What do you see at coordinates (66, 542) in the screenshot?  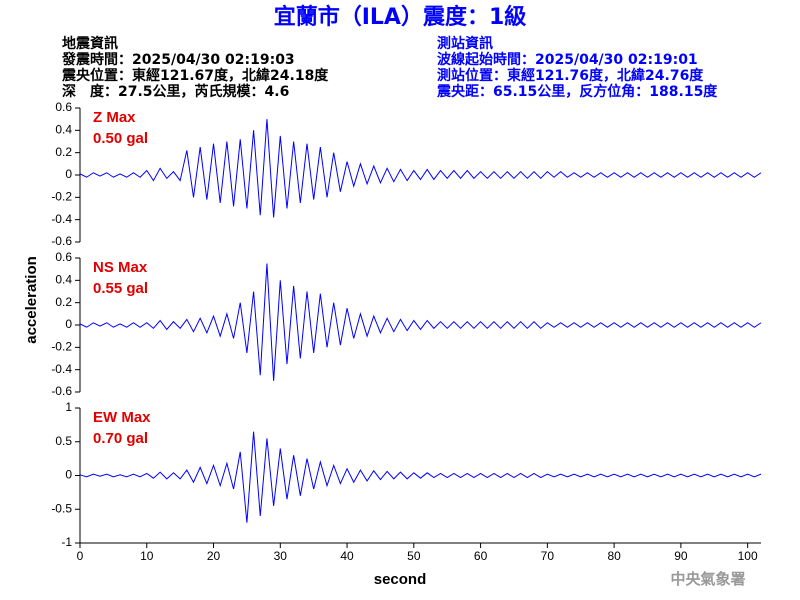 I see `y-tick-label: -1` at bounding box center [66, 542].